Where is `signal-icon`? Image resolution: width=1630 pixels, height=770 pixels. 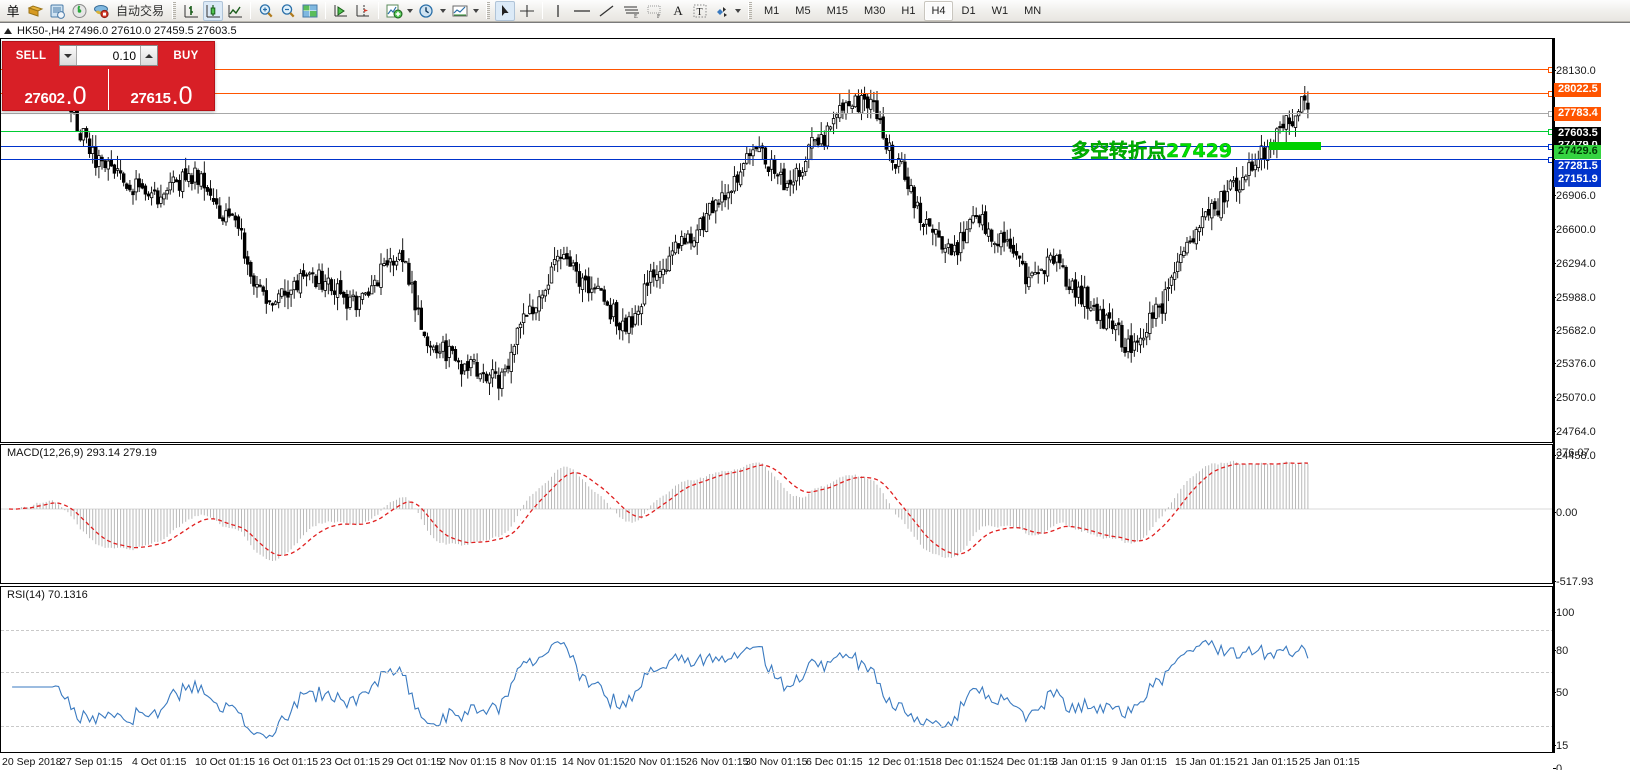
signal-icon is located at coordinates (79, 11).